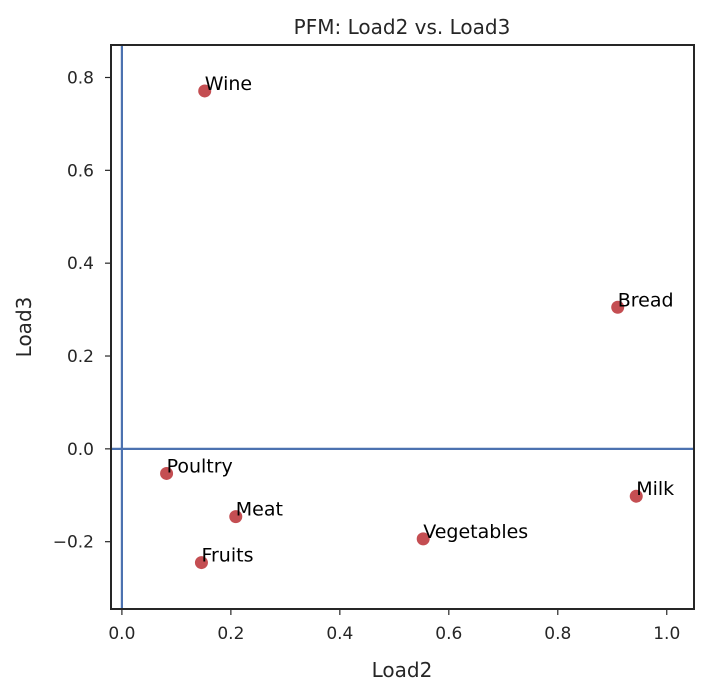 This screenshot has height=697, width=707. Describe the element at coordinates (80, 357) in the screenshot. I see `y-tick-label: 0.2` at that location.